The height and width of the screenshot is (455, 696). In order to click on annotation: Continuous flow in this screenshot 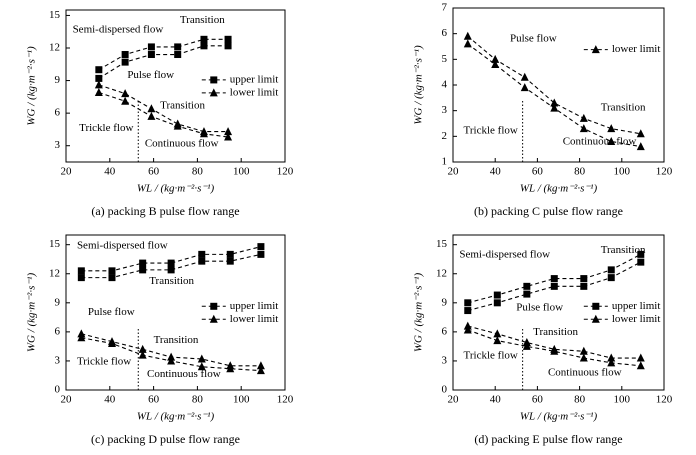, I will do `click(184, 374)`.